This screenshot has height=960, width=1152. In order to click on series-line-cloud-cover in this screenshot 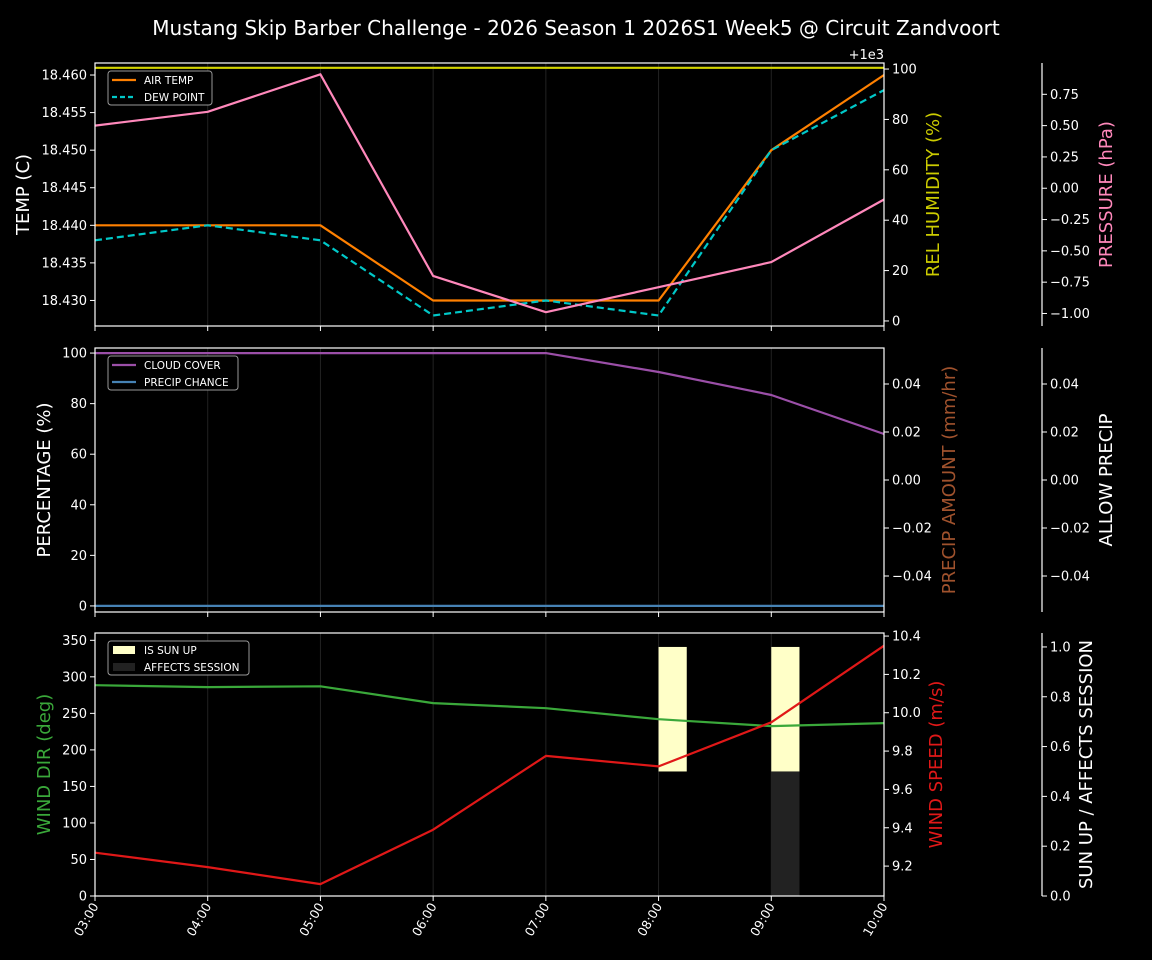, I will do `click(490, 394)`.